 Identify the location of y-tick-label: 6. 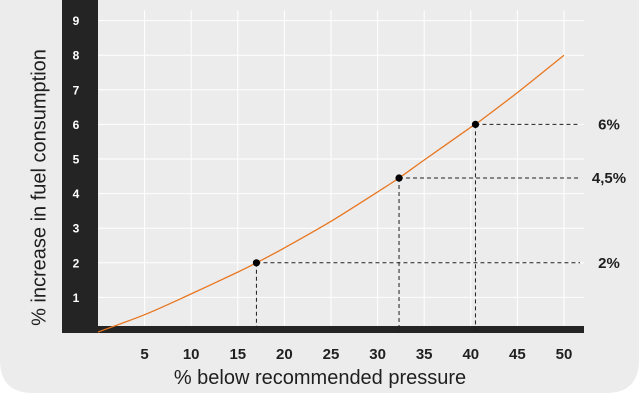
(76, 125).